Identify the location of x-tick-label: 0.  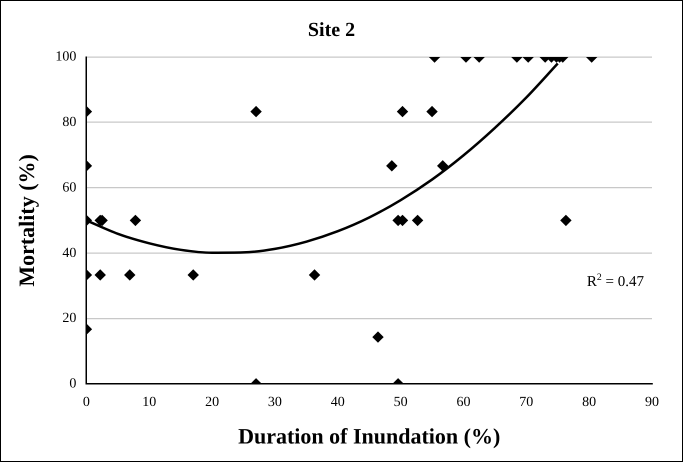
(86, 402).